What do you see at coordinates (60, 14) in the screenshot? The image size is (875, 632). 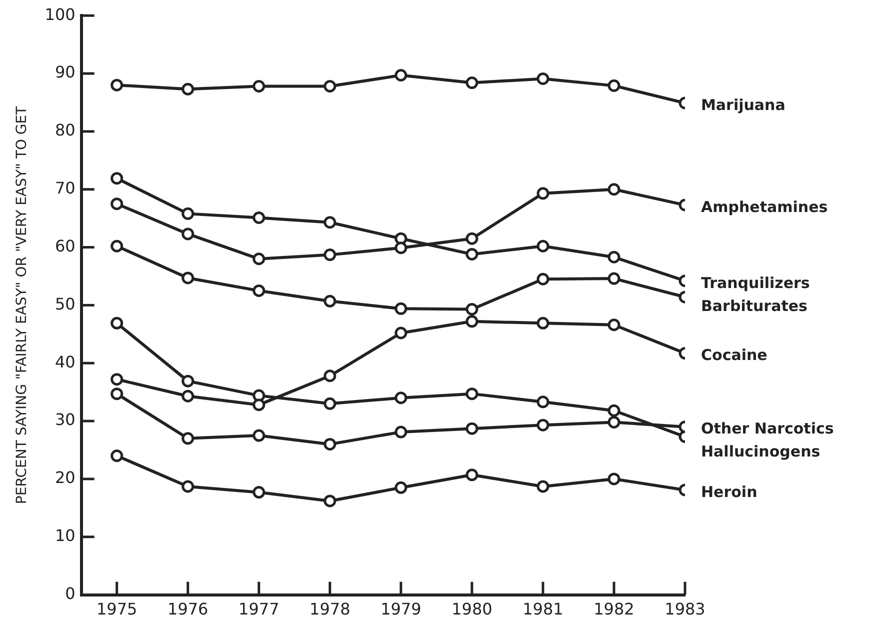 I see `y-tick-label: 100` at bounding box center [60, 14].